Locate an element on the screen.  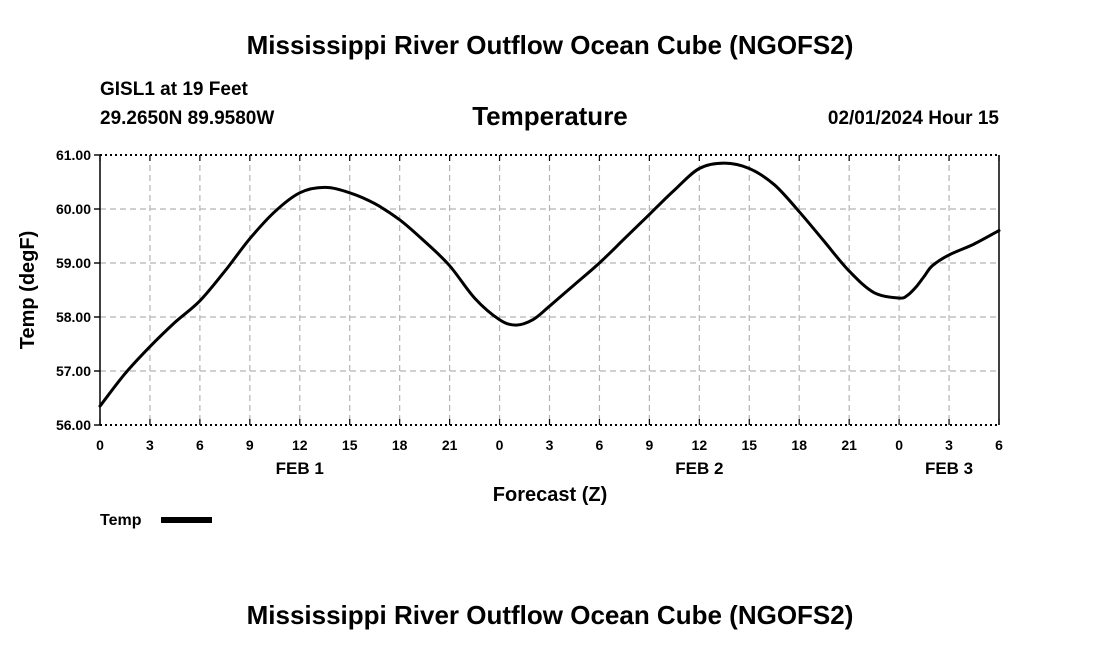
x-axis-title: Forecast (Z) is located at coordinates (550, 495).